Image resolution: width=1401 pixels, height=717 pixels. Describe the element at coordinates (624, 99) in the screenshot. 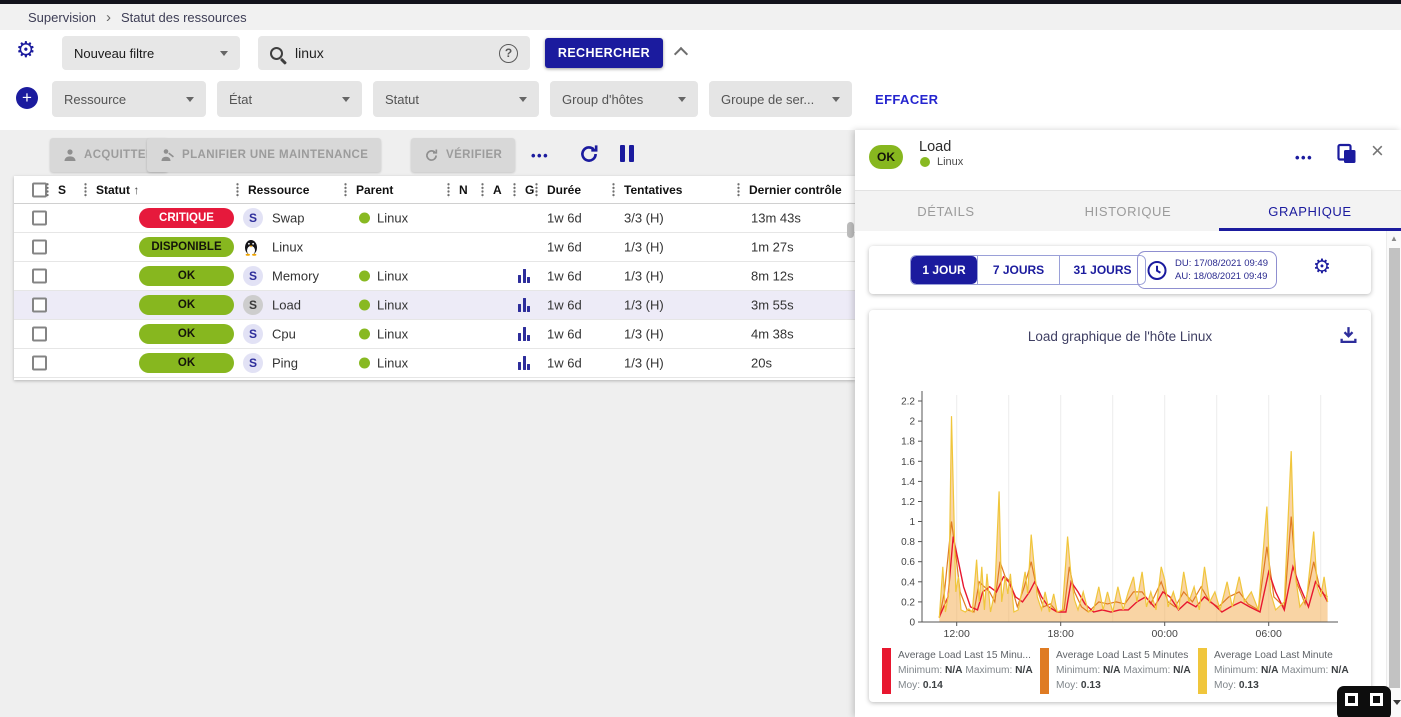

I see `filter-criteria-select: Group d'hôtes` at that location.